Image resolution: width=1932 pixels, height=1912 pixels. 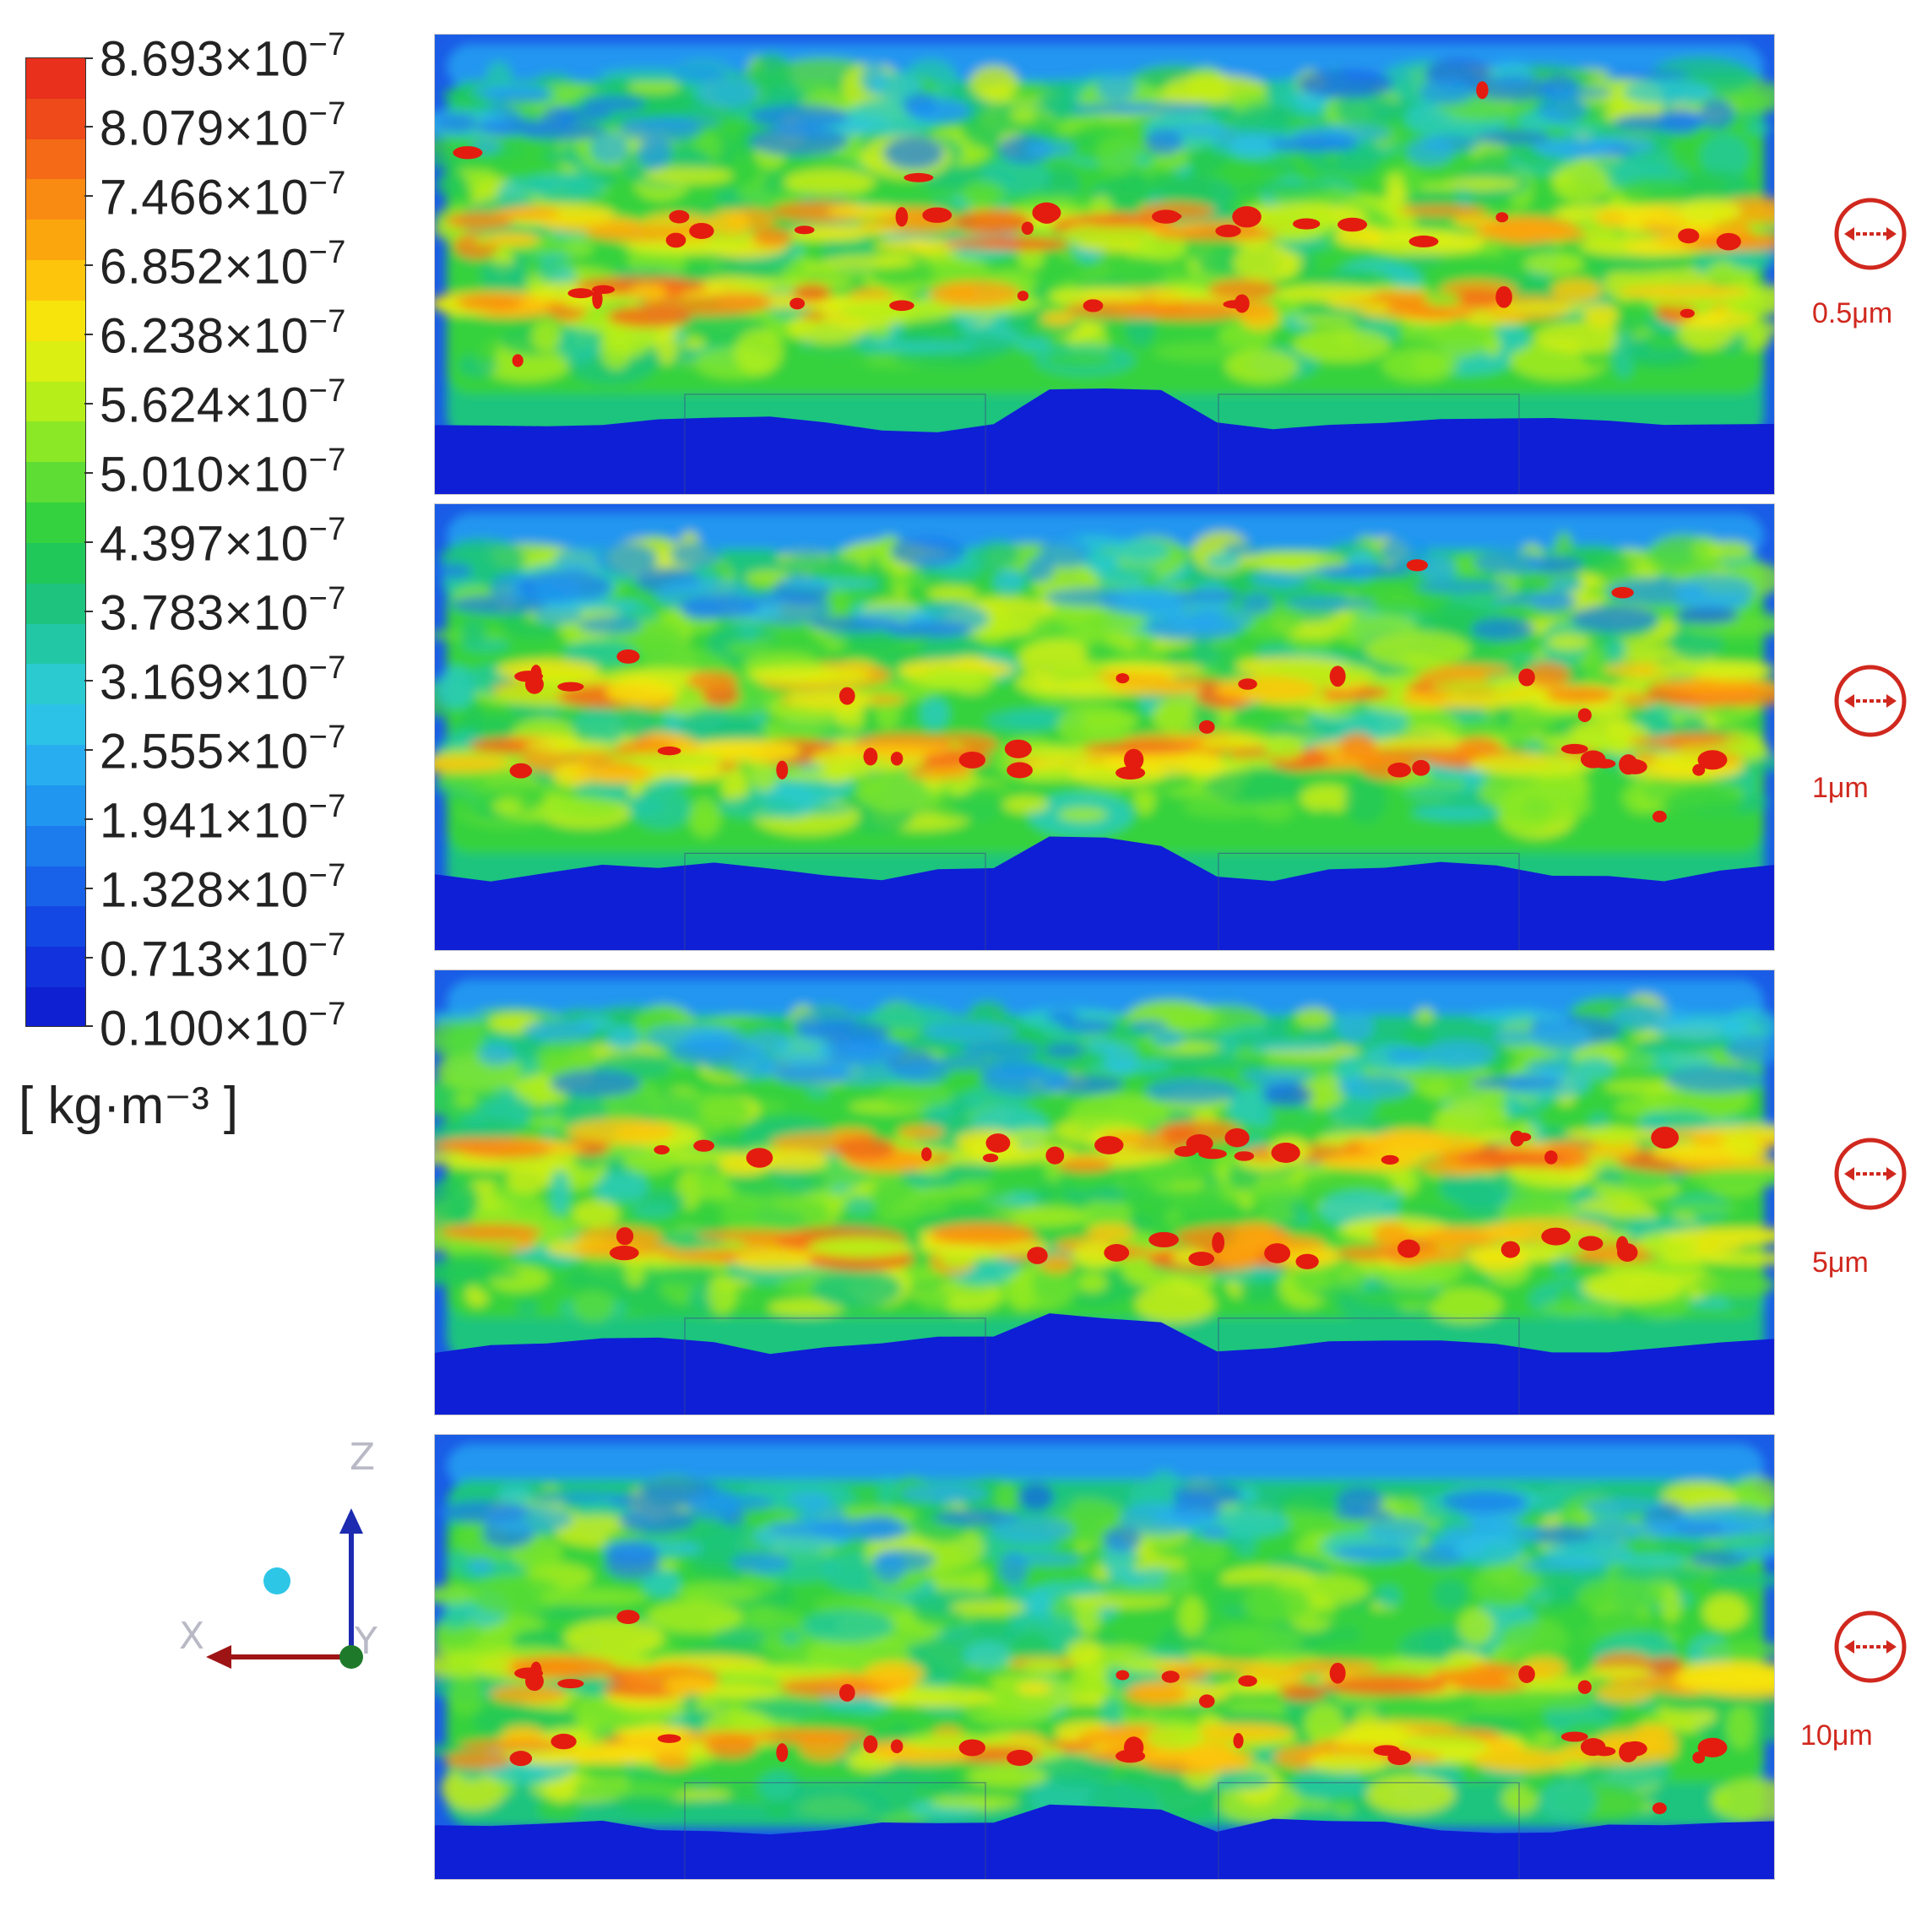 I want to click on geometry-outline, so click(x=835, y=444).